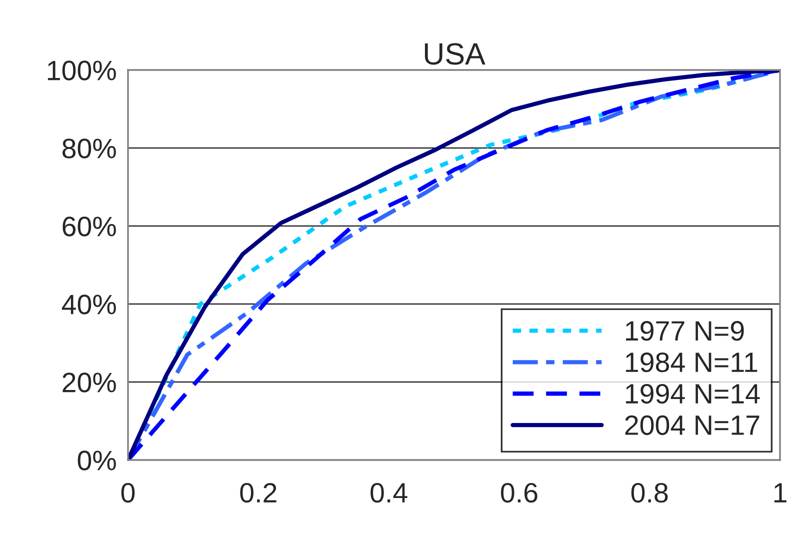 This screenshot has height=539, width=804. Describe the element at coordinates (89, 226) in the screenshot. I see `y-tick-label: 60%` at that location.